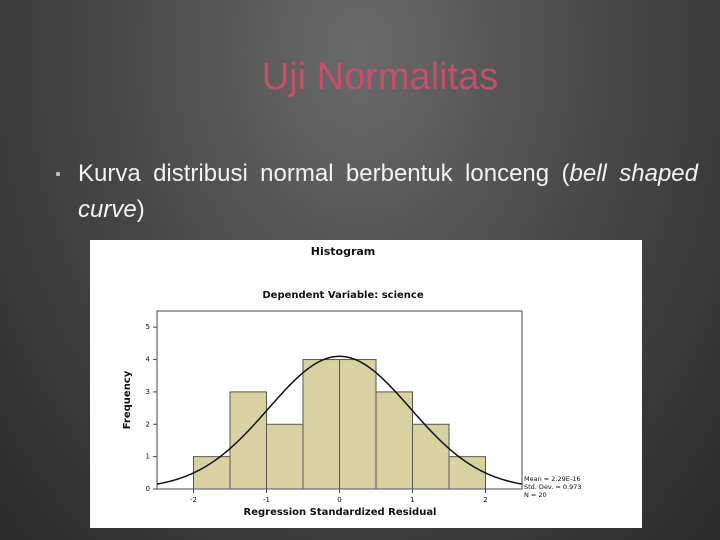  Describe the element at coordinates (412, 500) in the screenshot. I see `x-tick-label: 1` at that location.